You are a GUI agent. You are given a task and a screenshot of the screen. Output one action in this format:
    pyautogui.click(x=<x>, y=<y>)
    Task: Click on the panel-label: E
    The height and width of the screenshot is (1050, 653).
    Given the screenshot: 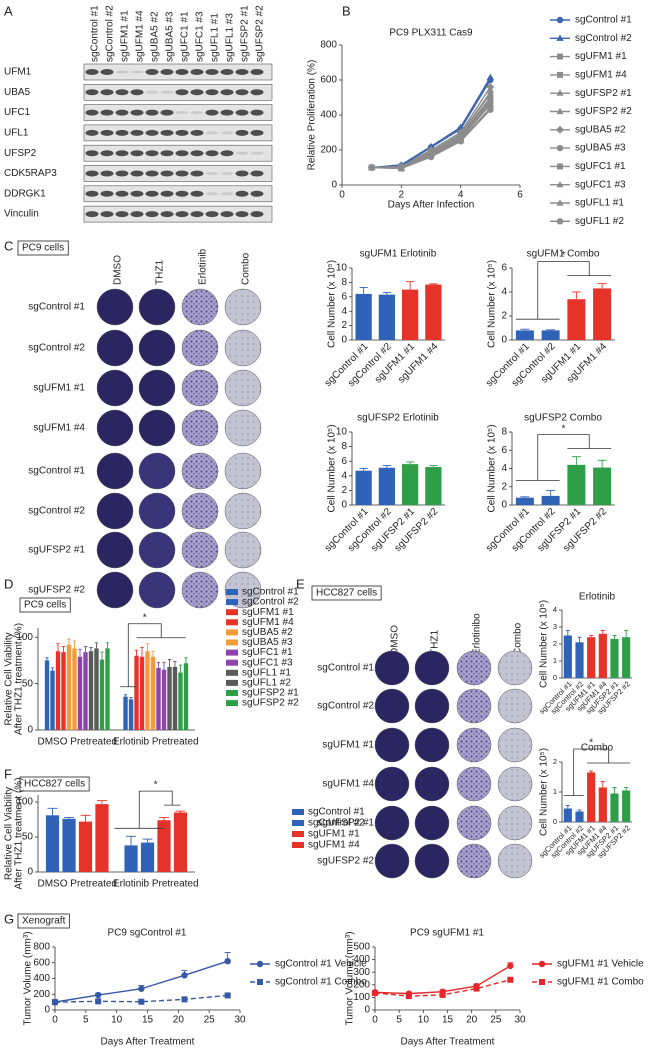 What is the action you would take?
    pyautogui.click(x=300, y=583)
    